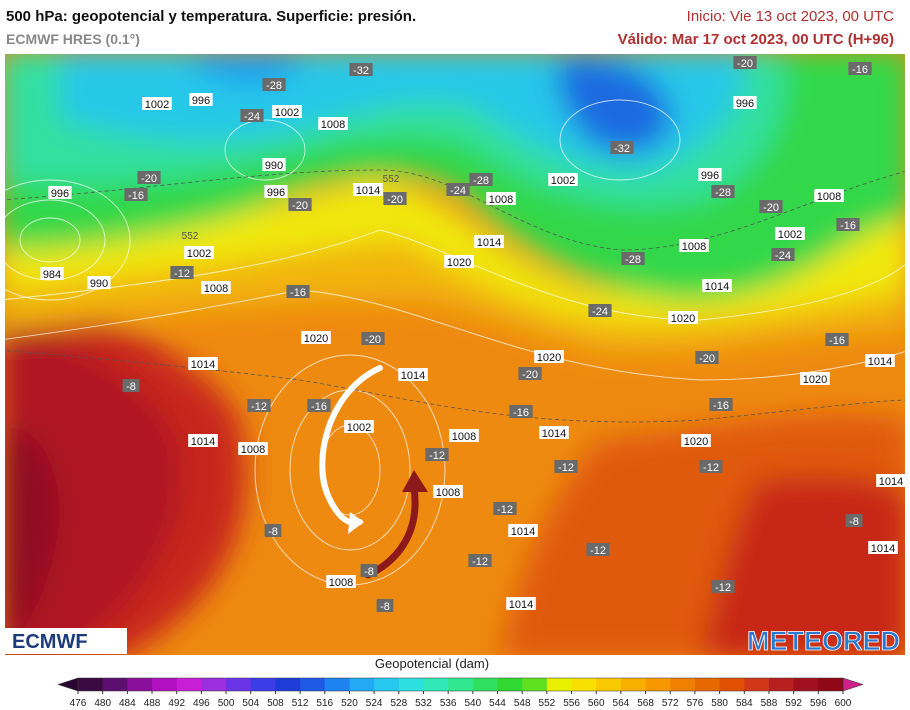  I want to click on pressure-label: 990, so click(99, 284).